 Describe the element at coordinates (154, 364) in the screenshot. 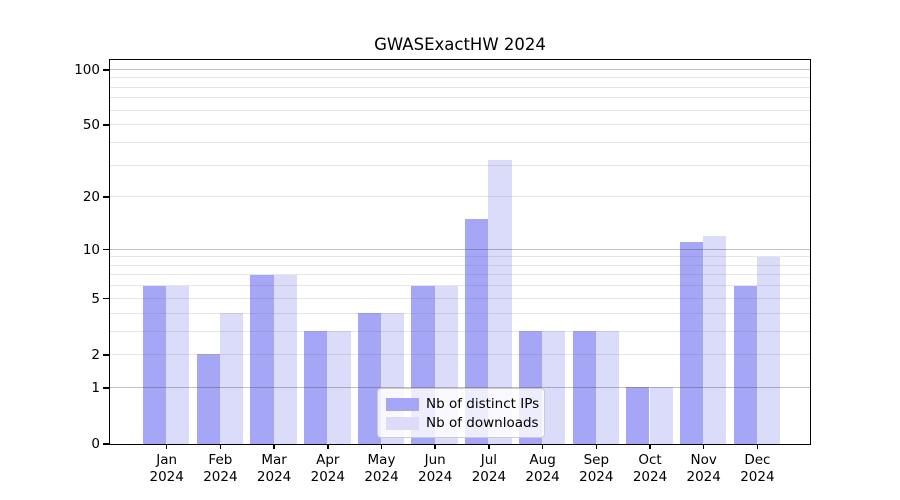

I see `bar-distinct-ips-jan` at that location.